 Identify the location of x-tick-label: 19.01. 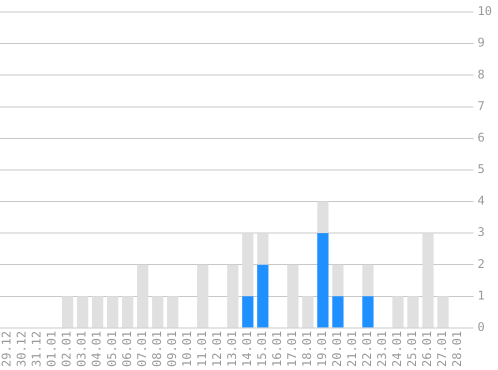
(322, 348).